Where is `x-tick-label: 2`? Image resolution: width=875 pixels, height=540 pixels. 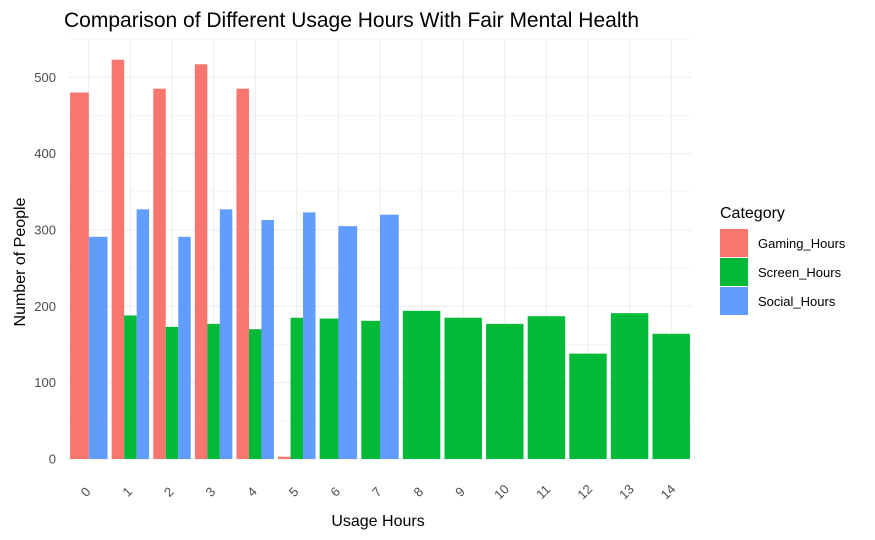 x-tick-label: 2 is located at coordinates (169, 492).